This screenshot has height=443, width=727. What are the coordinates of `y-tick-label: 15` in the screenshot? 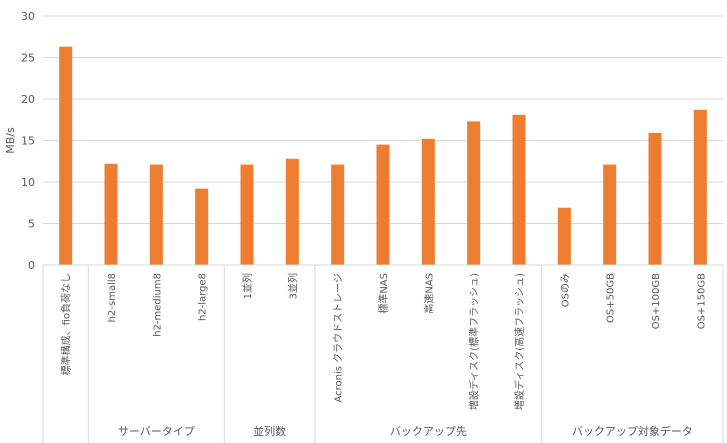 It's located at (28, 141).